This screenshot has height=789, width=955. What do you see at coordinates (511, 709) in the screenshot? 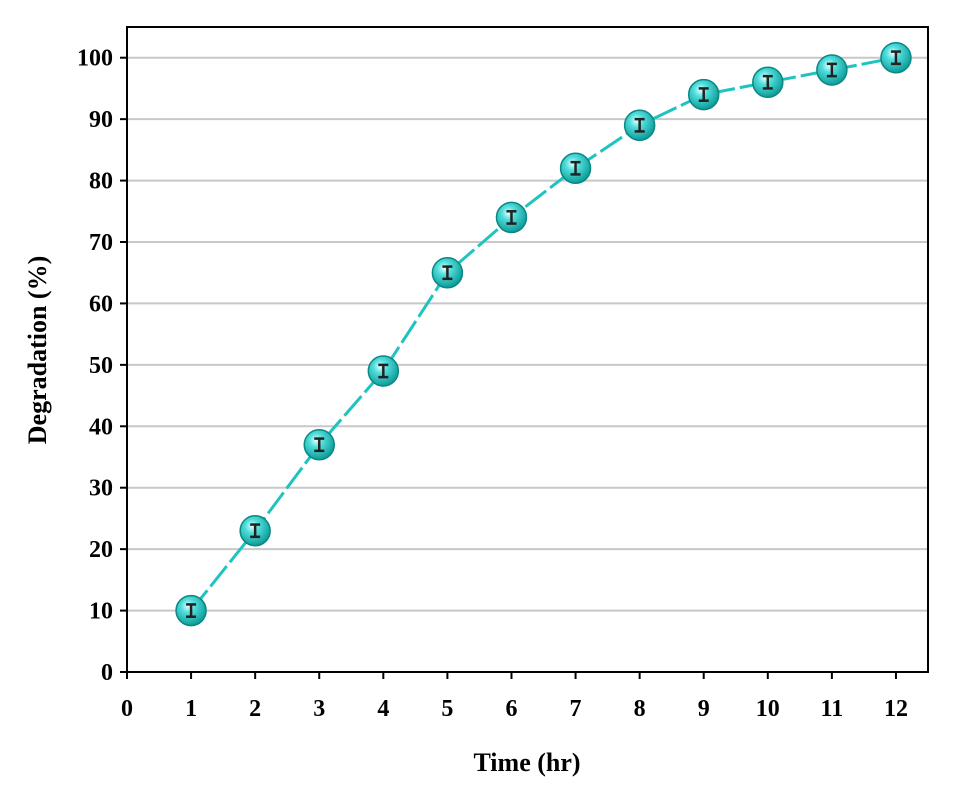
I see `x-tick-label: 6` at bounding box center [511, 709].